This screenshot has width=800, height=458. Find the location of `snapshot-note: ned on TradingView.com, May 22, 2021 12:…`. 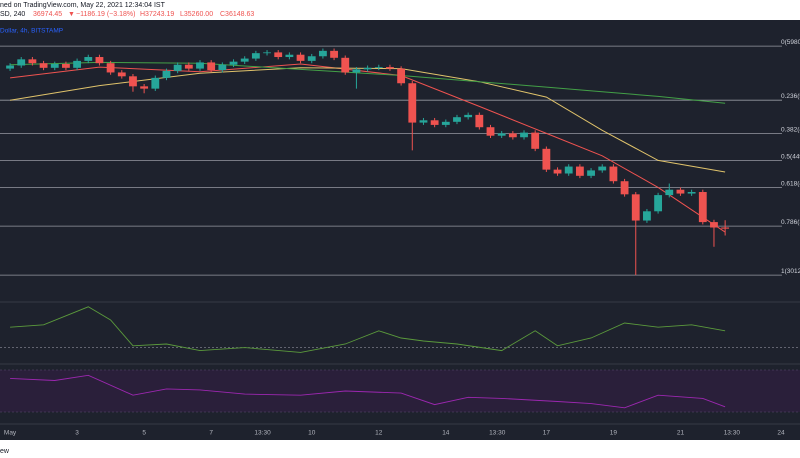

snapshot-note: ned on TradingView.com, May 22, 2021 12:… is located at coordinates (83, 5).